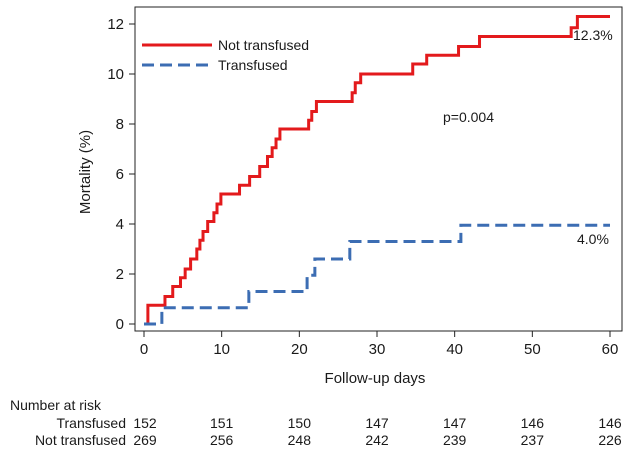 This screenshot has height=451, width=630. I want to click on risk-row-label-not-transfused: Not transfused, so click(80, 440).